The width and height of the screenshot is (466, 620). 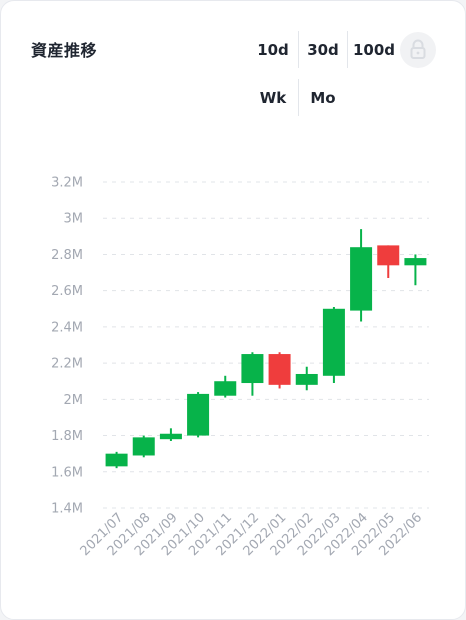 What do you see at coordinates (67, 436) in the screenshot?
I see `y-tick-label: 1.8M` at bounding box center [67, 436].